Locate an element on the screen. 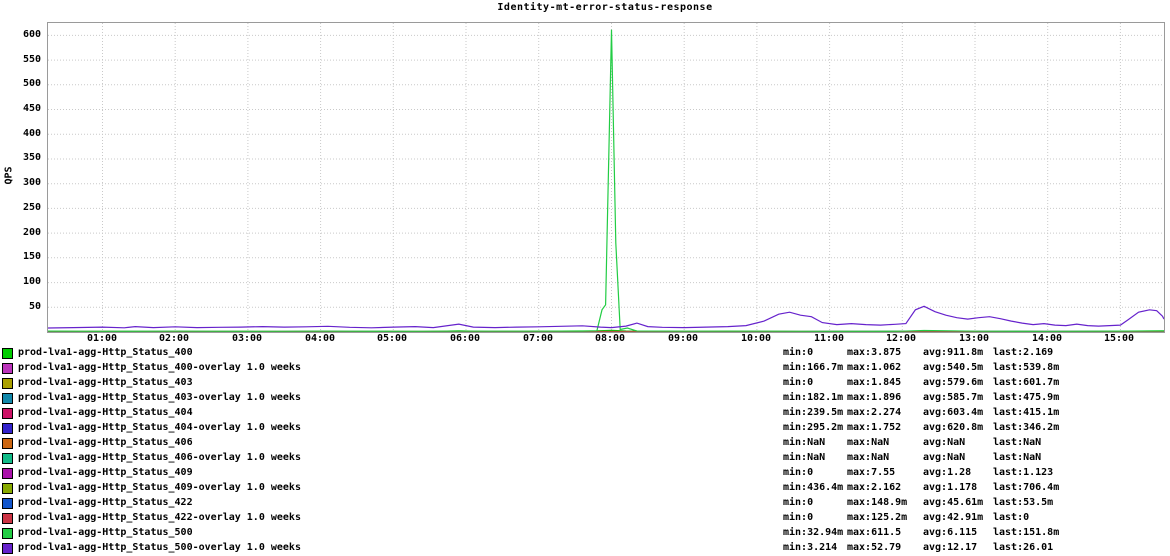 This screenshot has height=556, width=1170. series-stat-min: min:166.7m is located at coordinates (813, 367).